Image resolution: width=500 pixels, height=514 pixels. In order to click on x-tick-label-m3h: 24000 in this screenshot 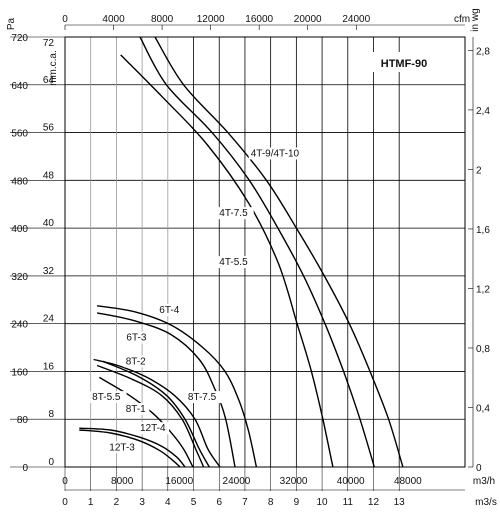, I will do `click(237, 481)`.